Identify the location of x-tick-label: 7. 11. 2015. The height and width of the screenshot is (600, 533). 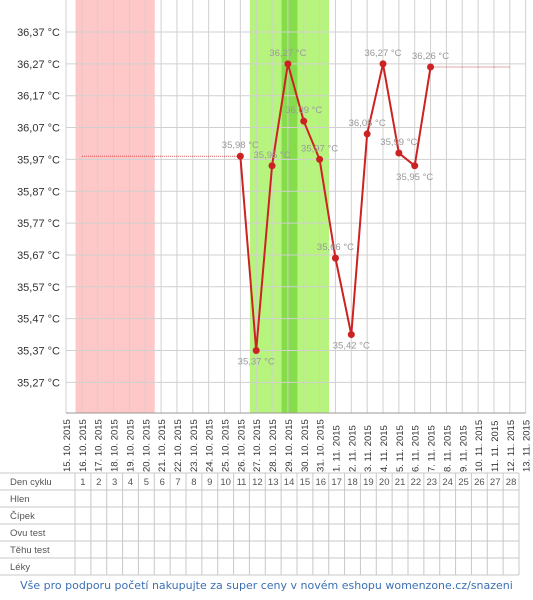
(432, 448).